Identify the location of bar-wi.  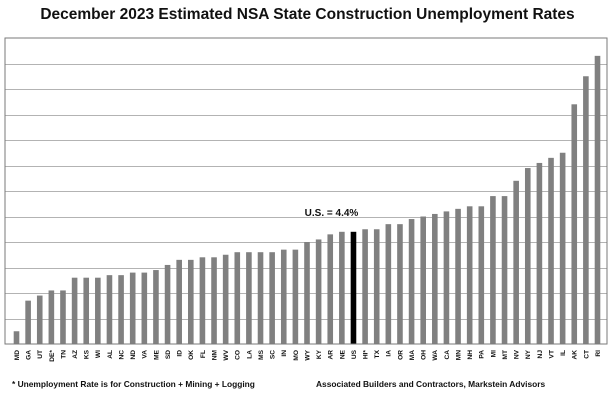
(98, 310).